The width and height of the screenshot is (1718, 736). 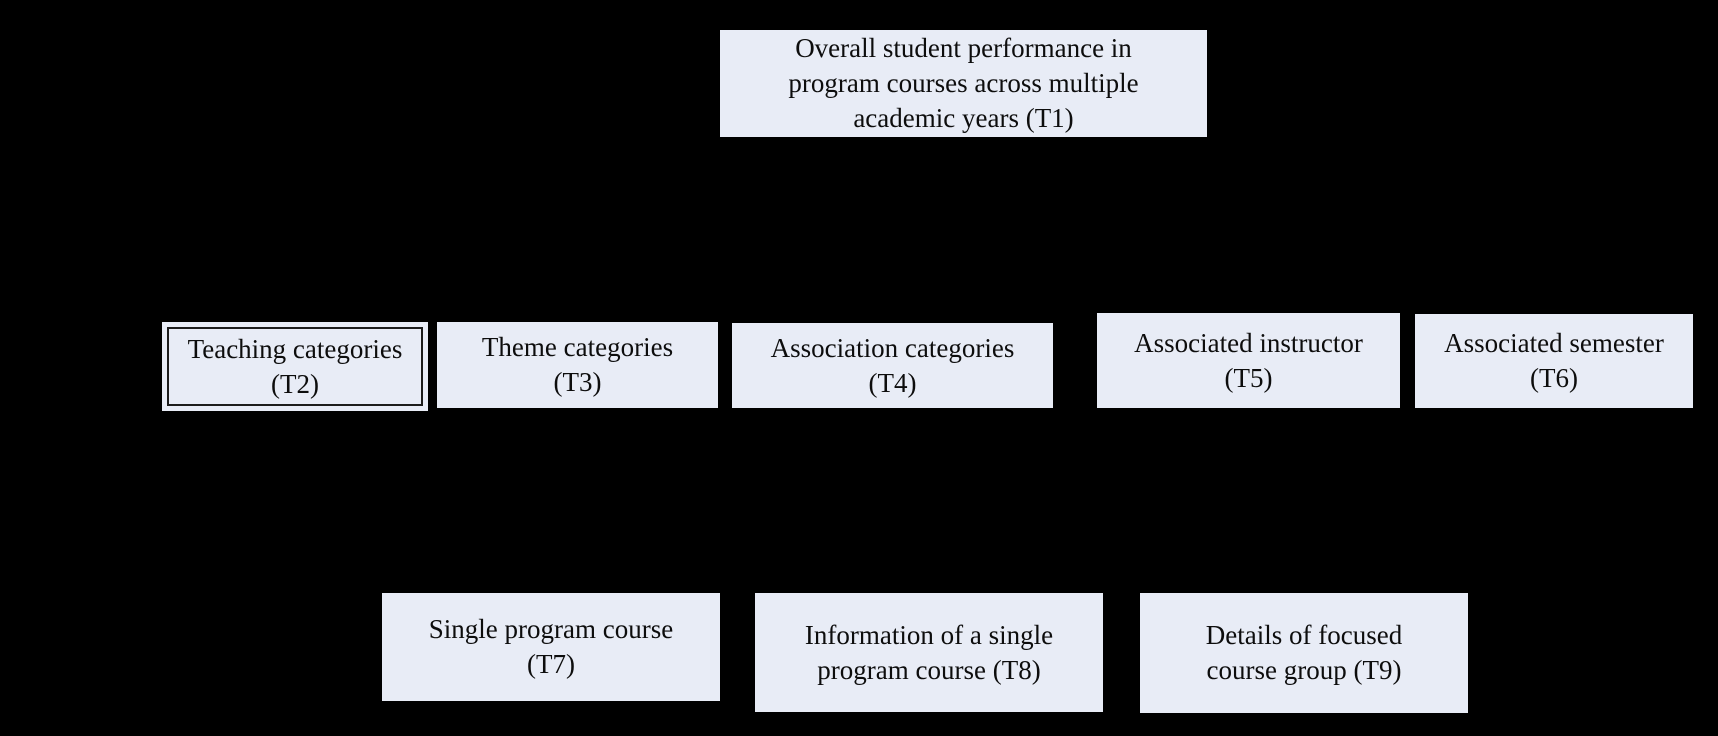 I want to click on task-node-t2-line: Teaching categories, so click(x=295, y=348).